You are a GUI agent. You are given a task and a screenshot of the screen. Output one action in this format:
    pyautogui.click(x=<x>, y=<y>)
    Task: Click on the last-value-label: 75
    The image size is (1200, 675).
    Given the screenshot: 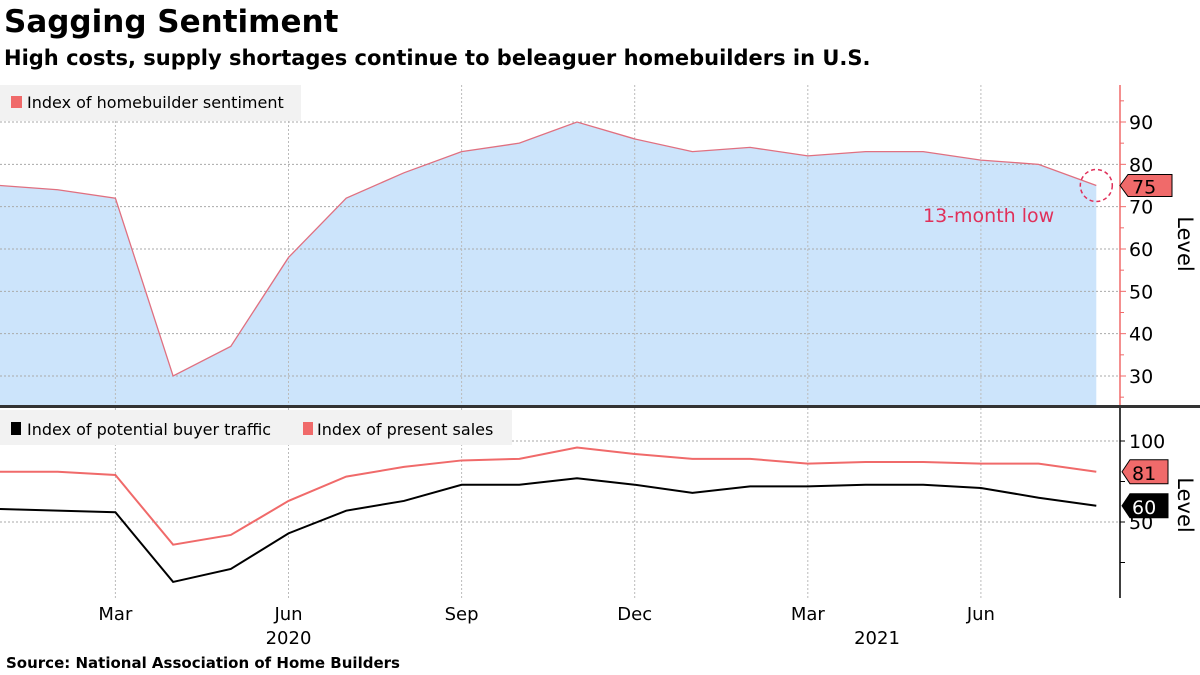 What is the action you would take?
    pyautogui.click(x=1144, y=188)
    